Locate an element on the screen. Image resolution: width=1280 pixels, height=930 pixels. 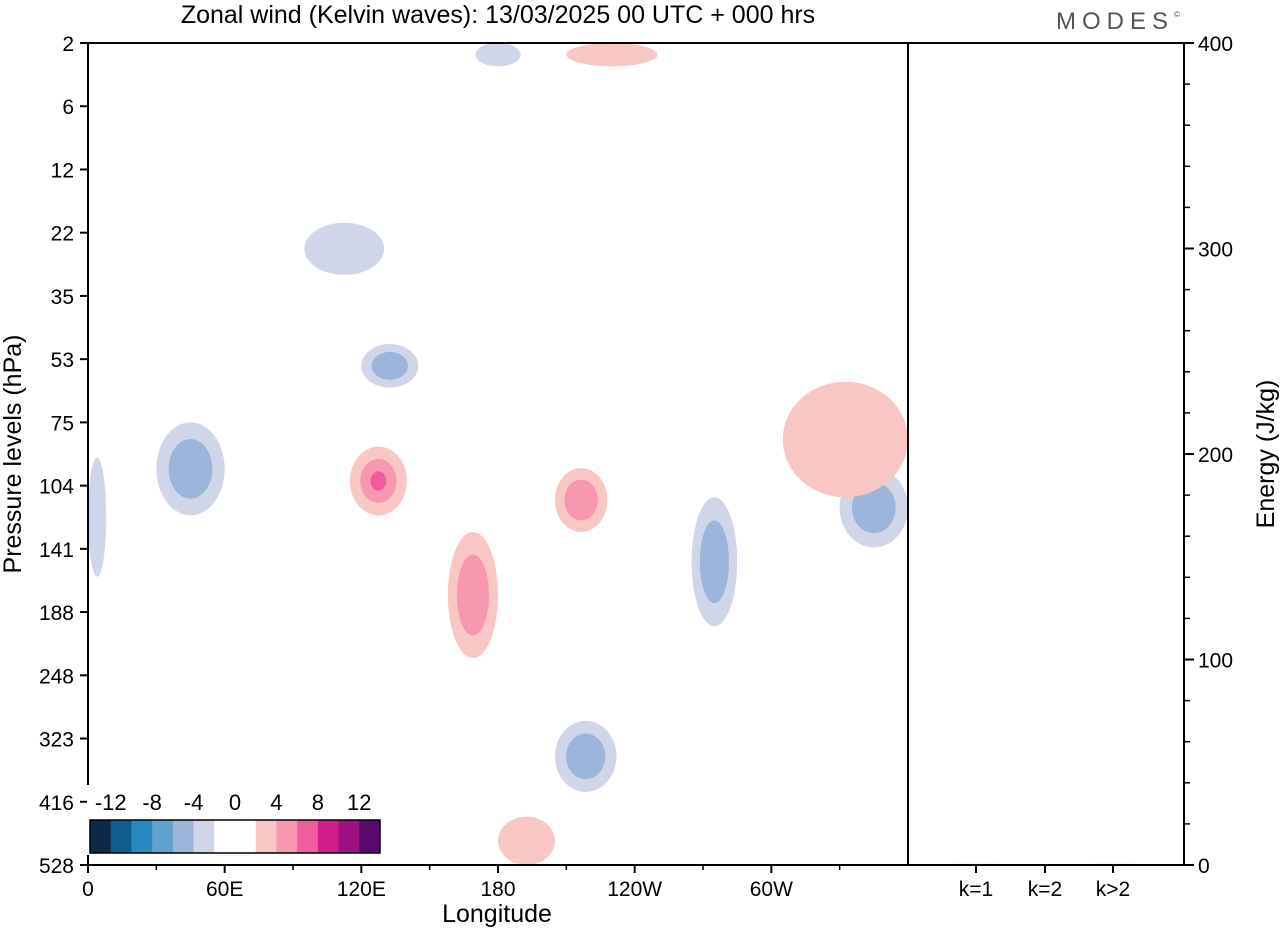
y-tick-label: 75 is located at coordinates (62, 423).